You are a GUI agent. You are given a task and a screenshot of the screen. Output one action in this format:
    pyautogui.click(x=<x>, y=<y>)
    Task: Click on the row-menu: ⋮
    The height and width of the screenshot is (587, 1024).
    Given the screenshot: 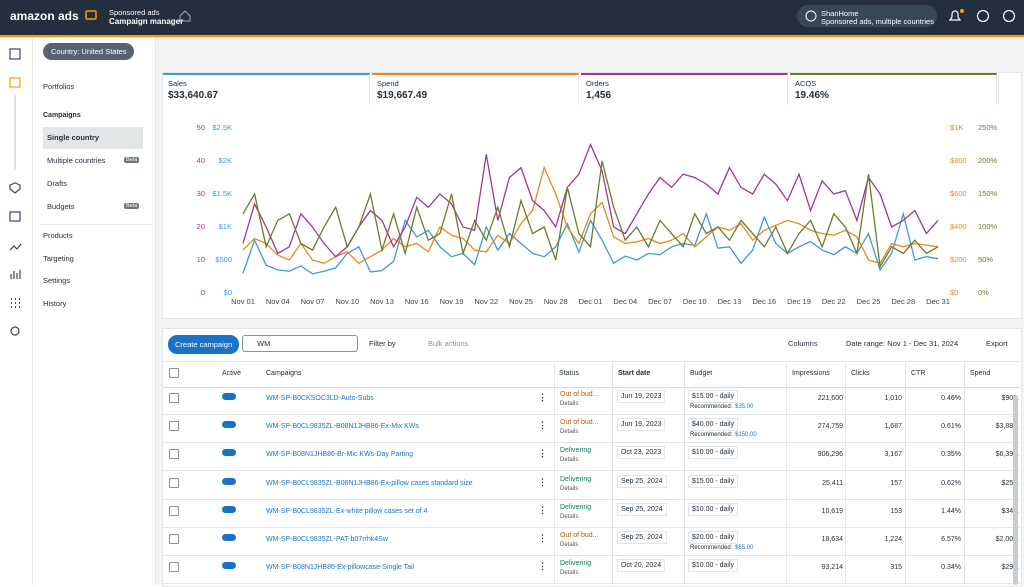 What is the action you would take?
    pyautogui.click(x=542, y=397)
    